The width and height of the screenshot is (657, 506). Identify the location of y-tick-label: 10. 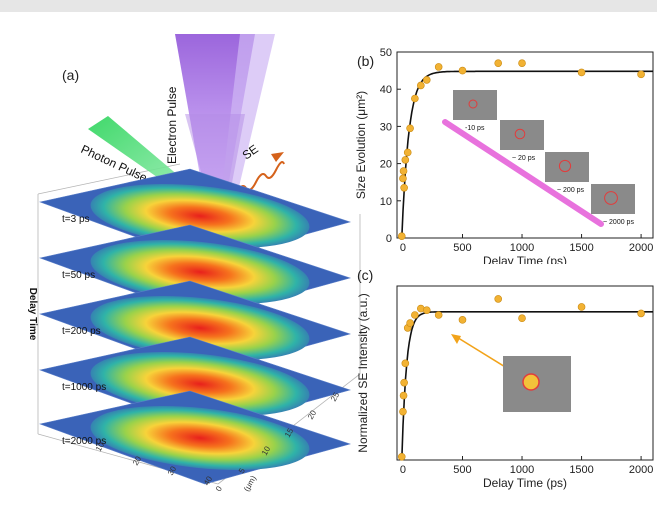
(386, 202).